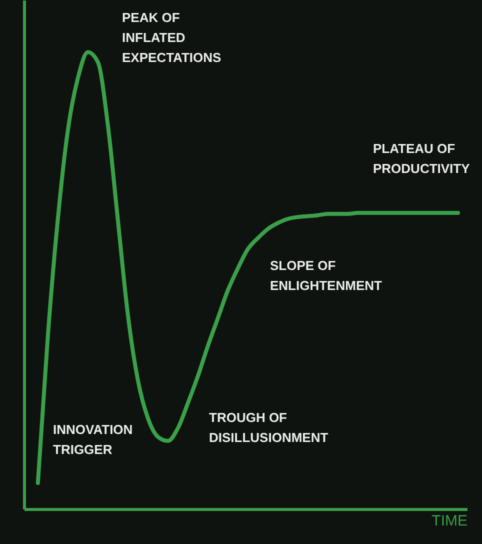  Describe the element at coordinates (93, 439) in the screenshot. I see `annotation: INNOVATION TRIGGER` at that location.